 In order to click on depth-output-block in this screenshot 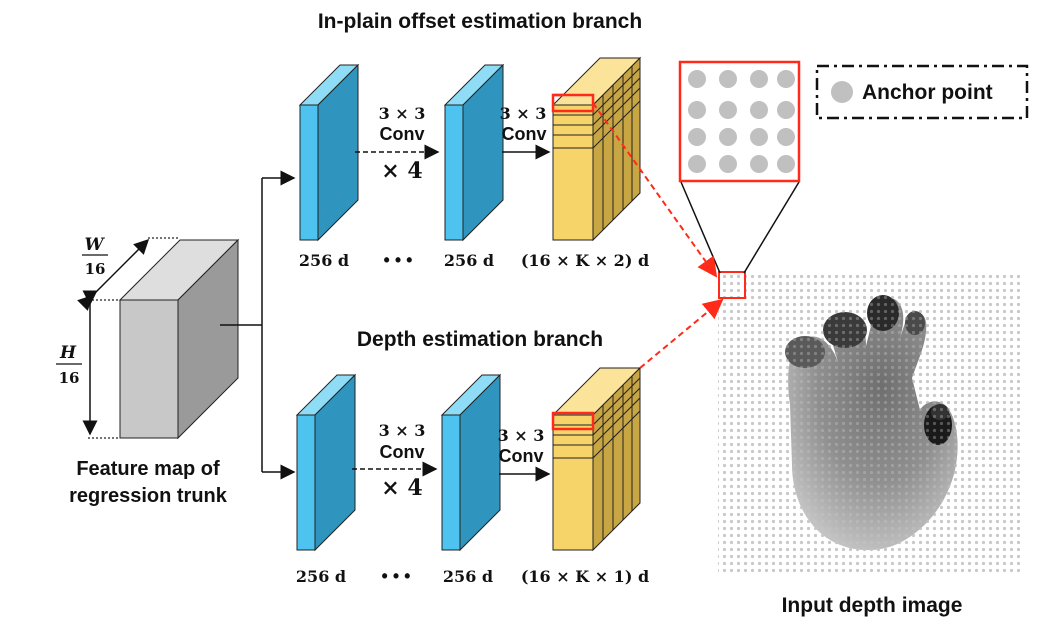, I will do `click(596, 459)`.